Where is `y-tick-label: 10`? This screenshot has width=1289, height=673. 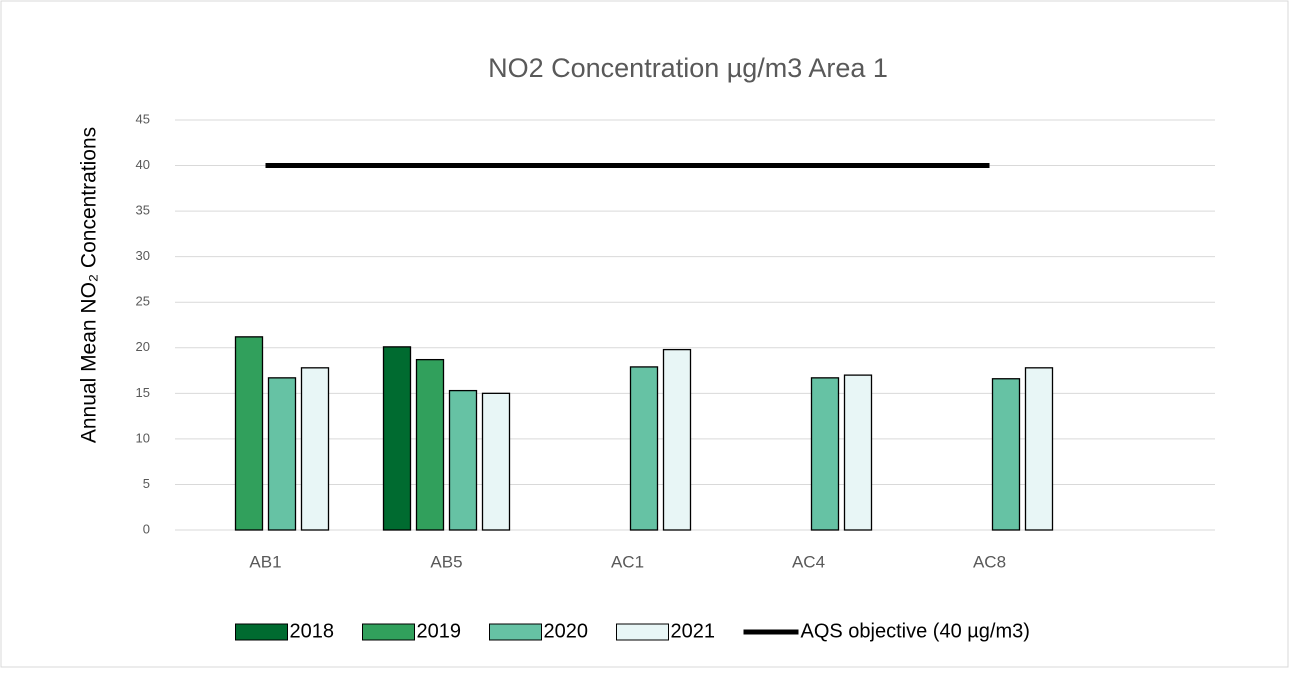
y-tick-label: 10 is located at coordinates (143, 437).